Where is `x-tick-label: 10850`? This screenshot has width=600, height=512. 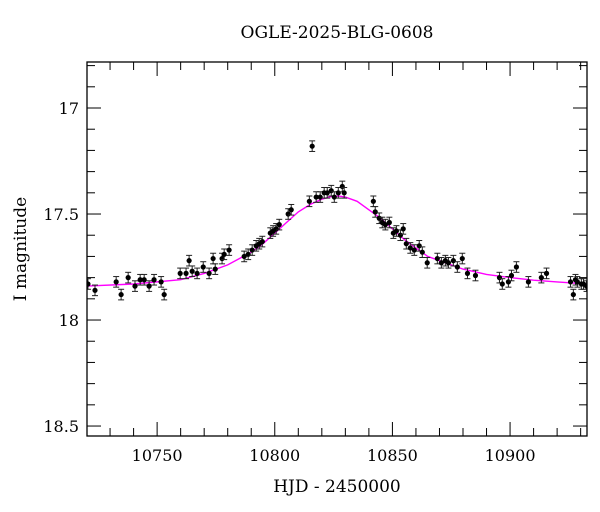
x-tick-label: 10850 is located at coordinates (392, 455).